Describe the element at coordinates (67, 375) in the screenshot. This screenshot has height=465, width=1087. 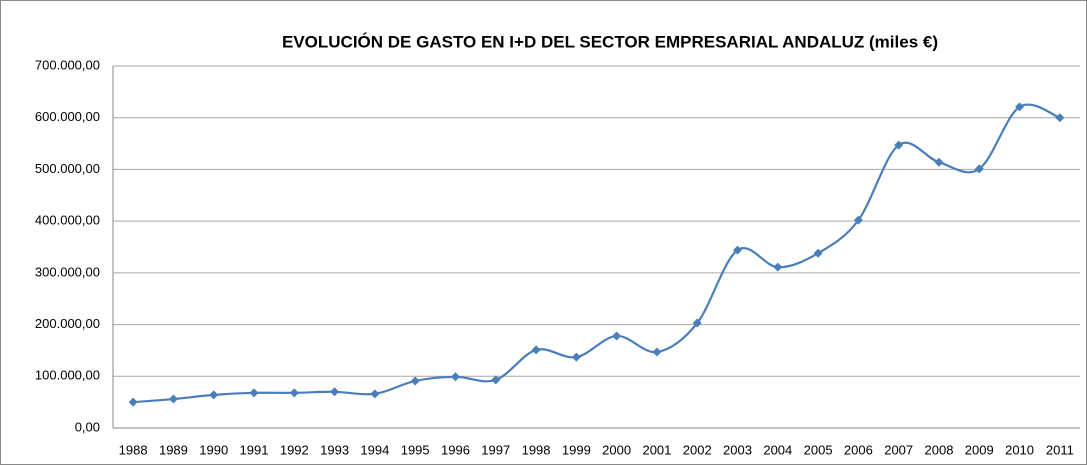
I see `y-tick-label: 100.000,00` at that location.